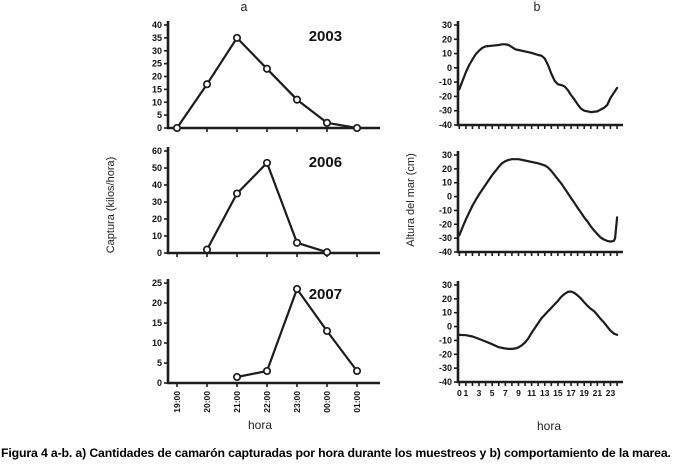 The image size is (686, 469). I want to click on svg-text: 17, so click(571, 393).